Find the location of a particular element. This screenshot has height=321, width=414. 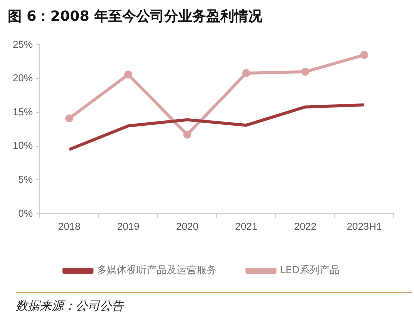

y-tick-label: 20% is located at coordinates (23, 79).